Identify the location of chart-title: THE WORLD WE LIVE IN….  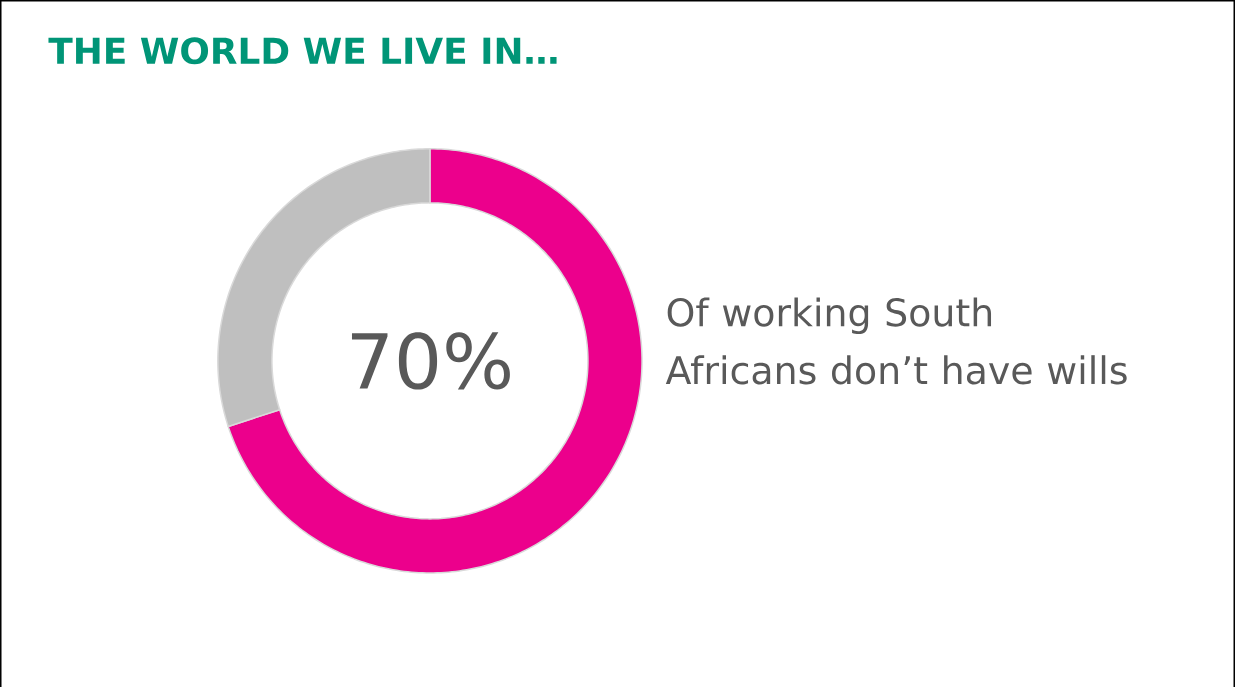
(302, 51).